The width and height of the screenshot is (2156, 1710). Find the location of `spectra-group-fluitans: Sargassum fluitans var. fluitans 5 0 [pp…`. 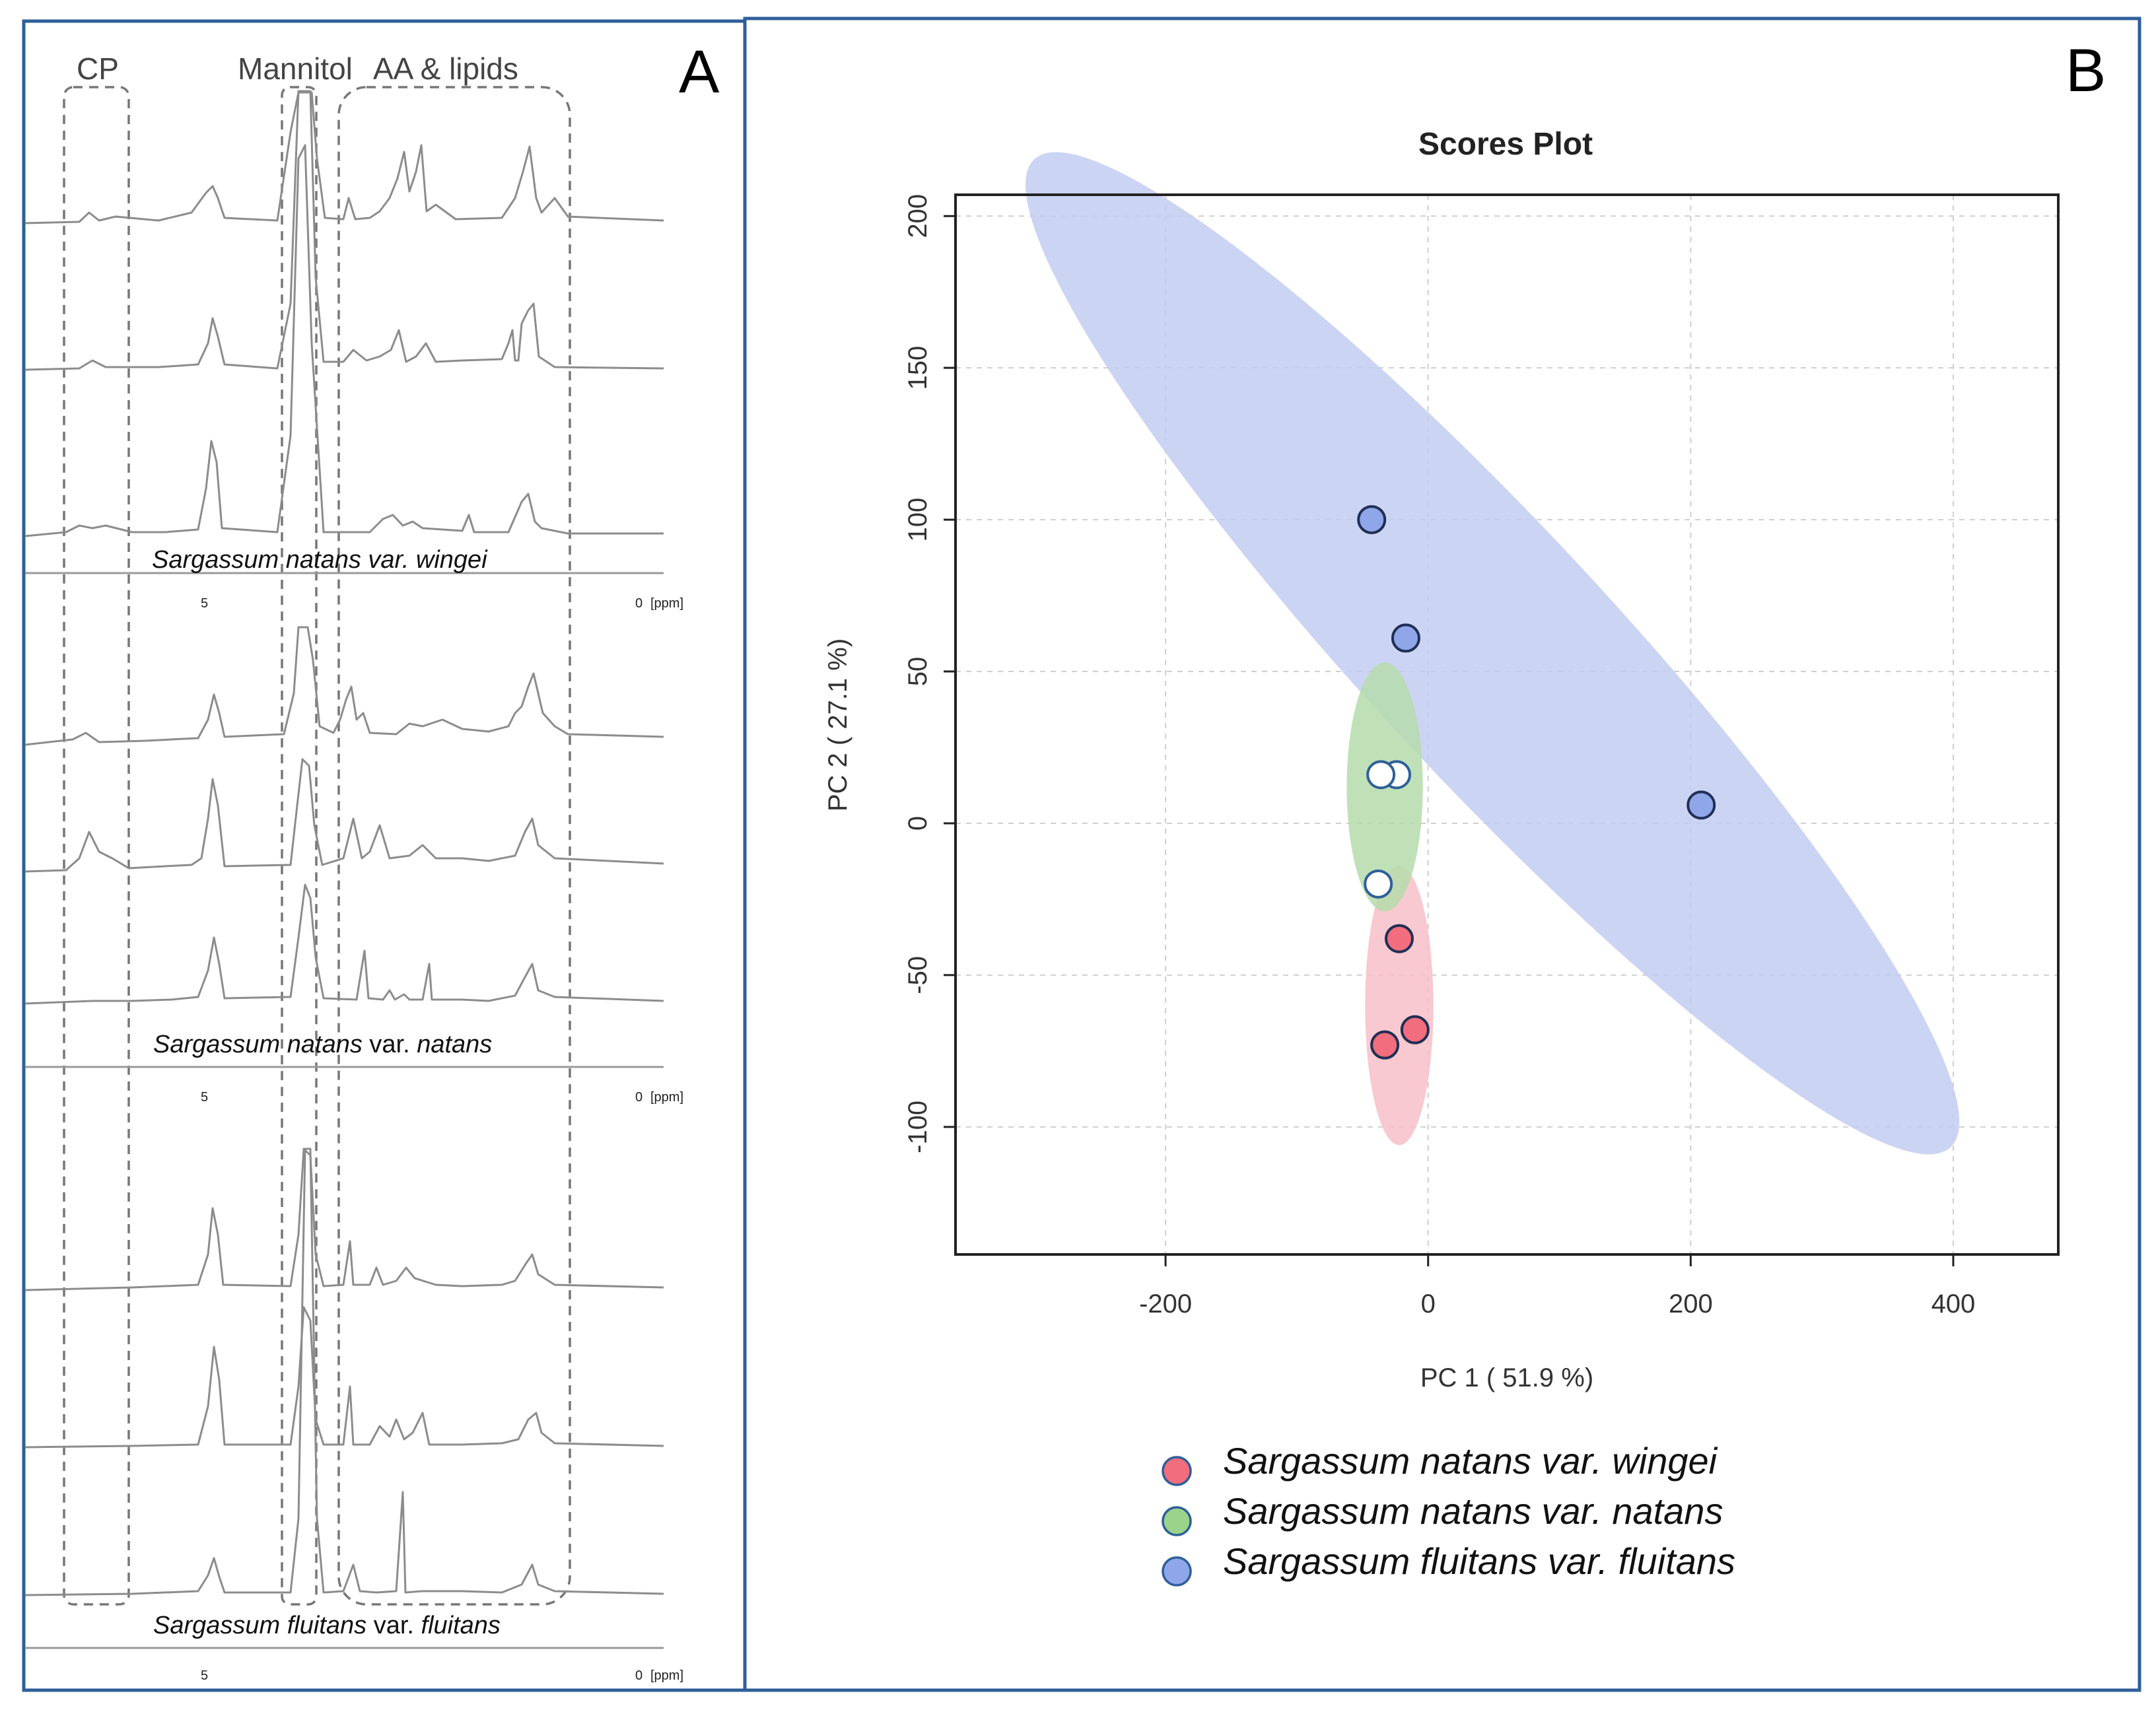

spectra-group-fluitans: Sargassum fluitans var. fluitans 5 0 [pp… is located at coordinates (353, 1415).